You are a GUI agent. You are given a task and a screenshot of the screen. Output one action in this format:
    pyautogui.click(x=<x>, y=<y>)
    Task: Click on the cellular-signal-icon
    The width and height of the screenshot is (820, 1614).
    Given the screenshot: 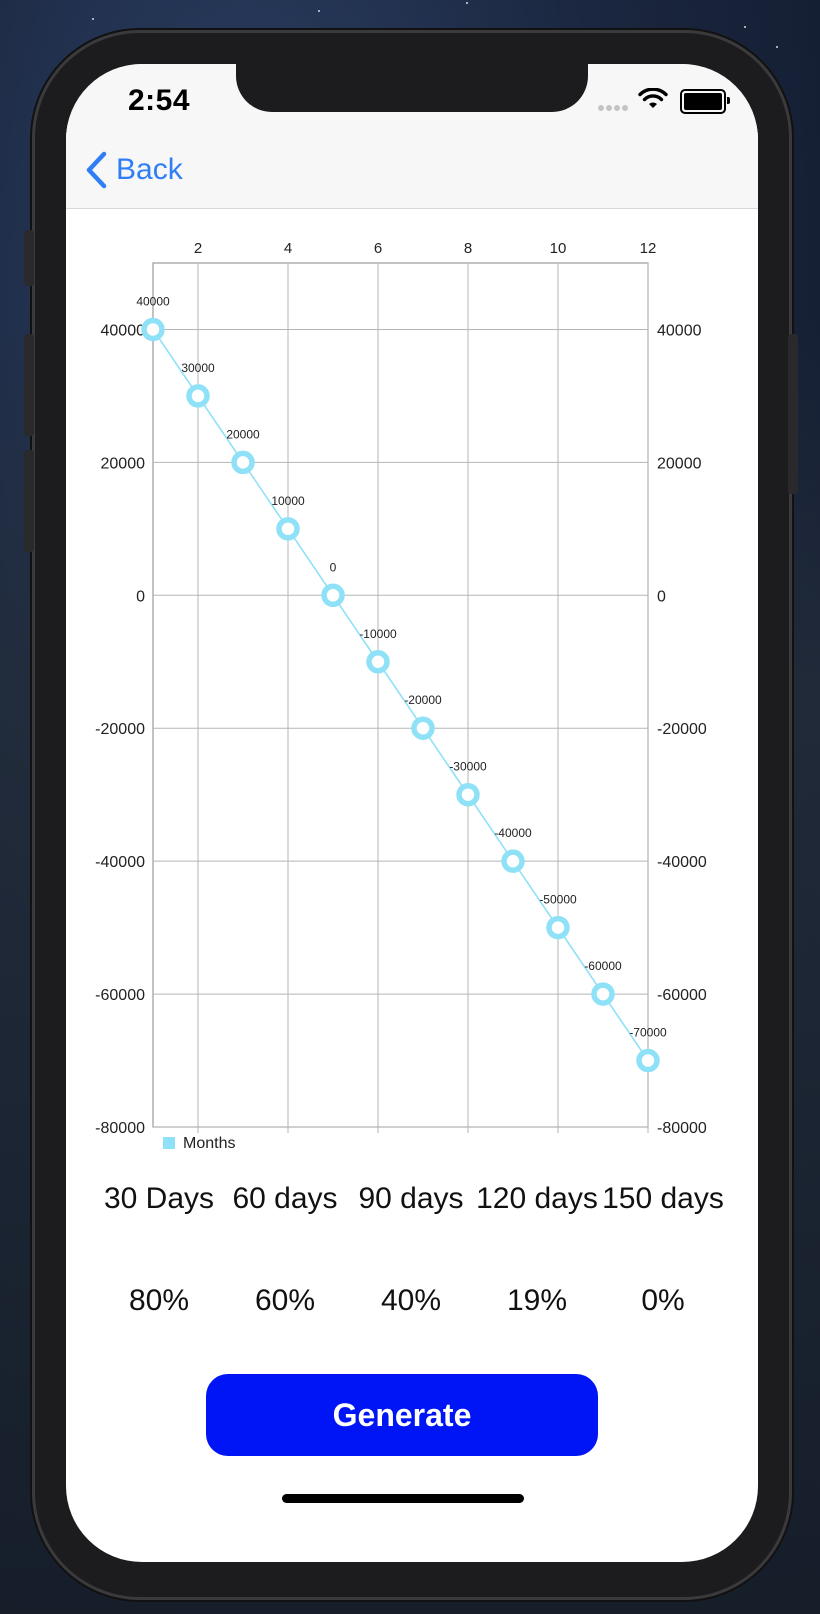 What is the action you would take?
    pyautogui.click(x=613, y=108)
    